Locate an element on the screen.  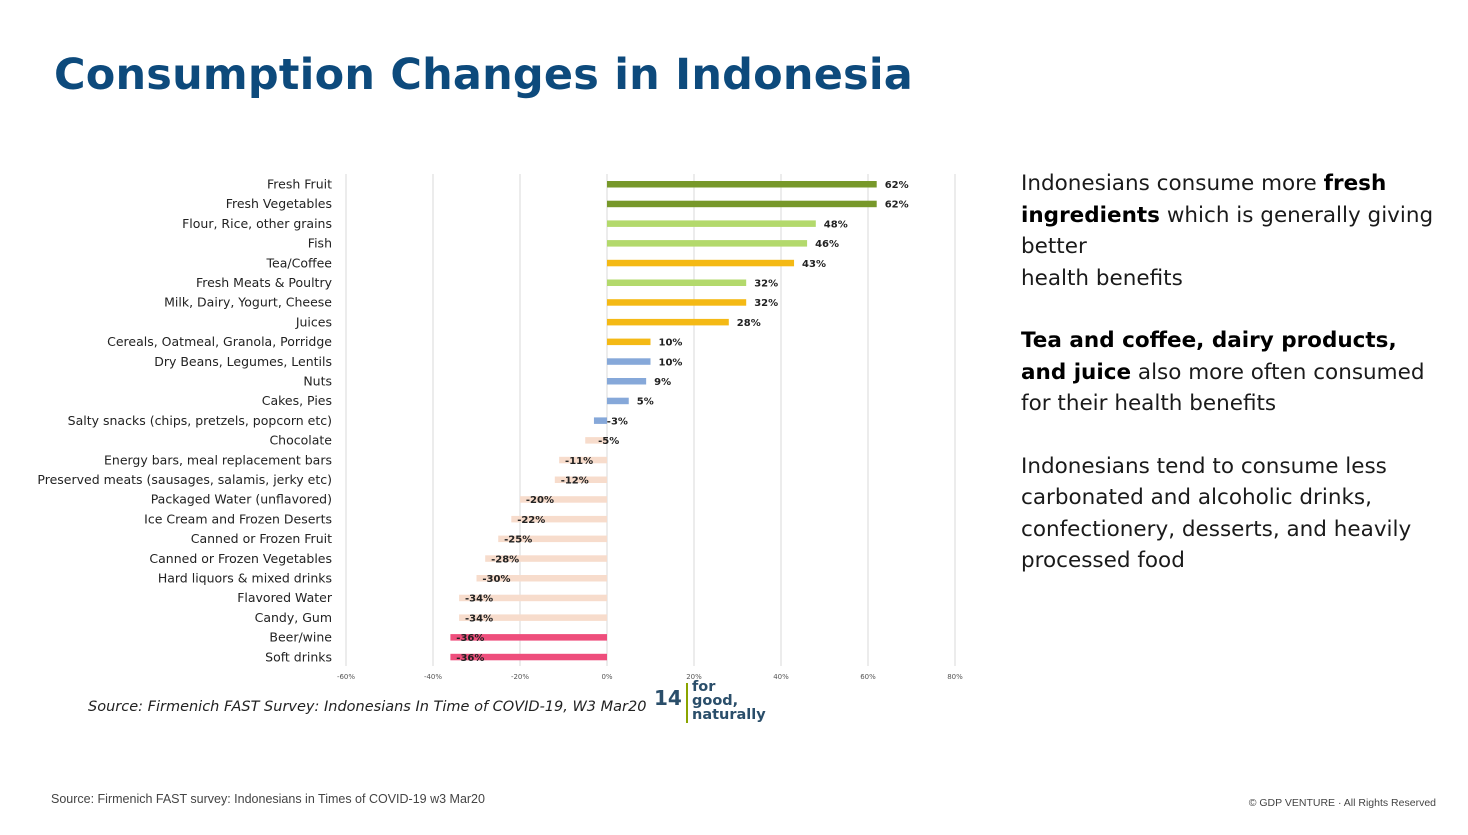
commentary-fresh-line2: health benefits is located at coordinates (1102, 278).